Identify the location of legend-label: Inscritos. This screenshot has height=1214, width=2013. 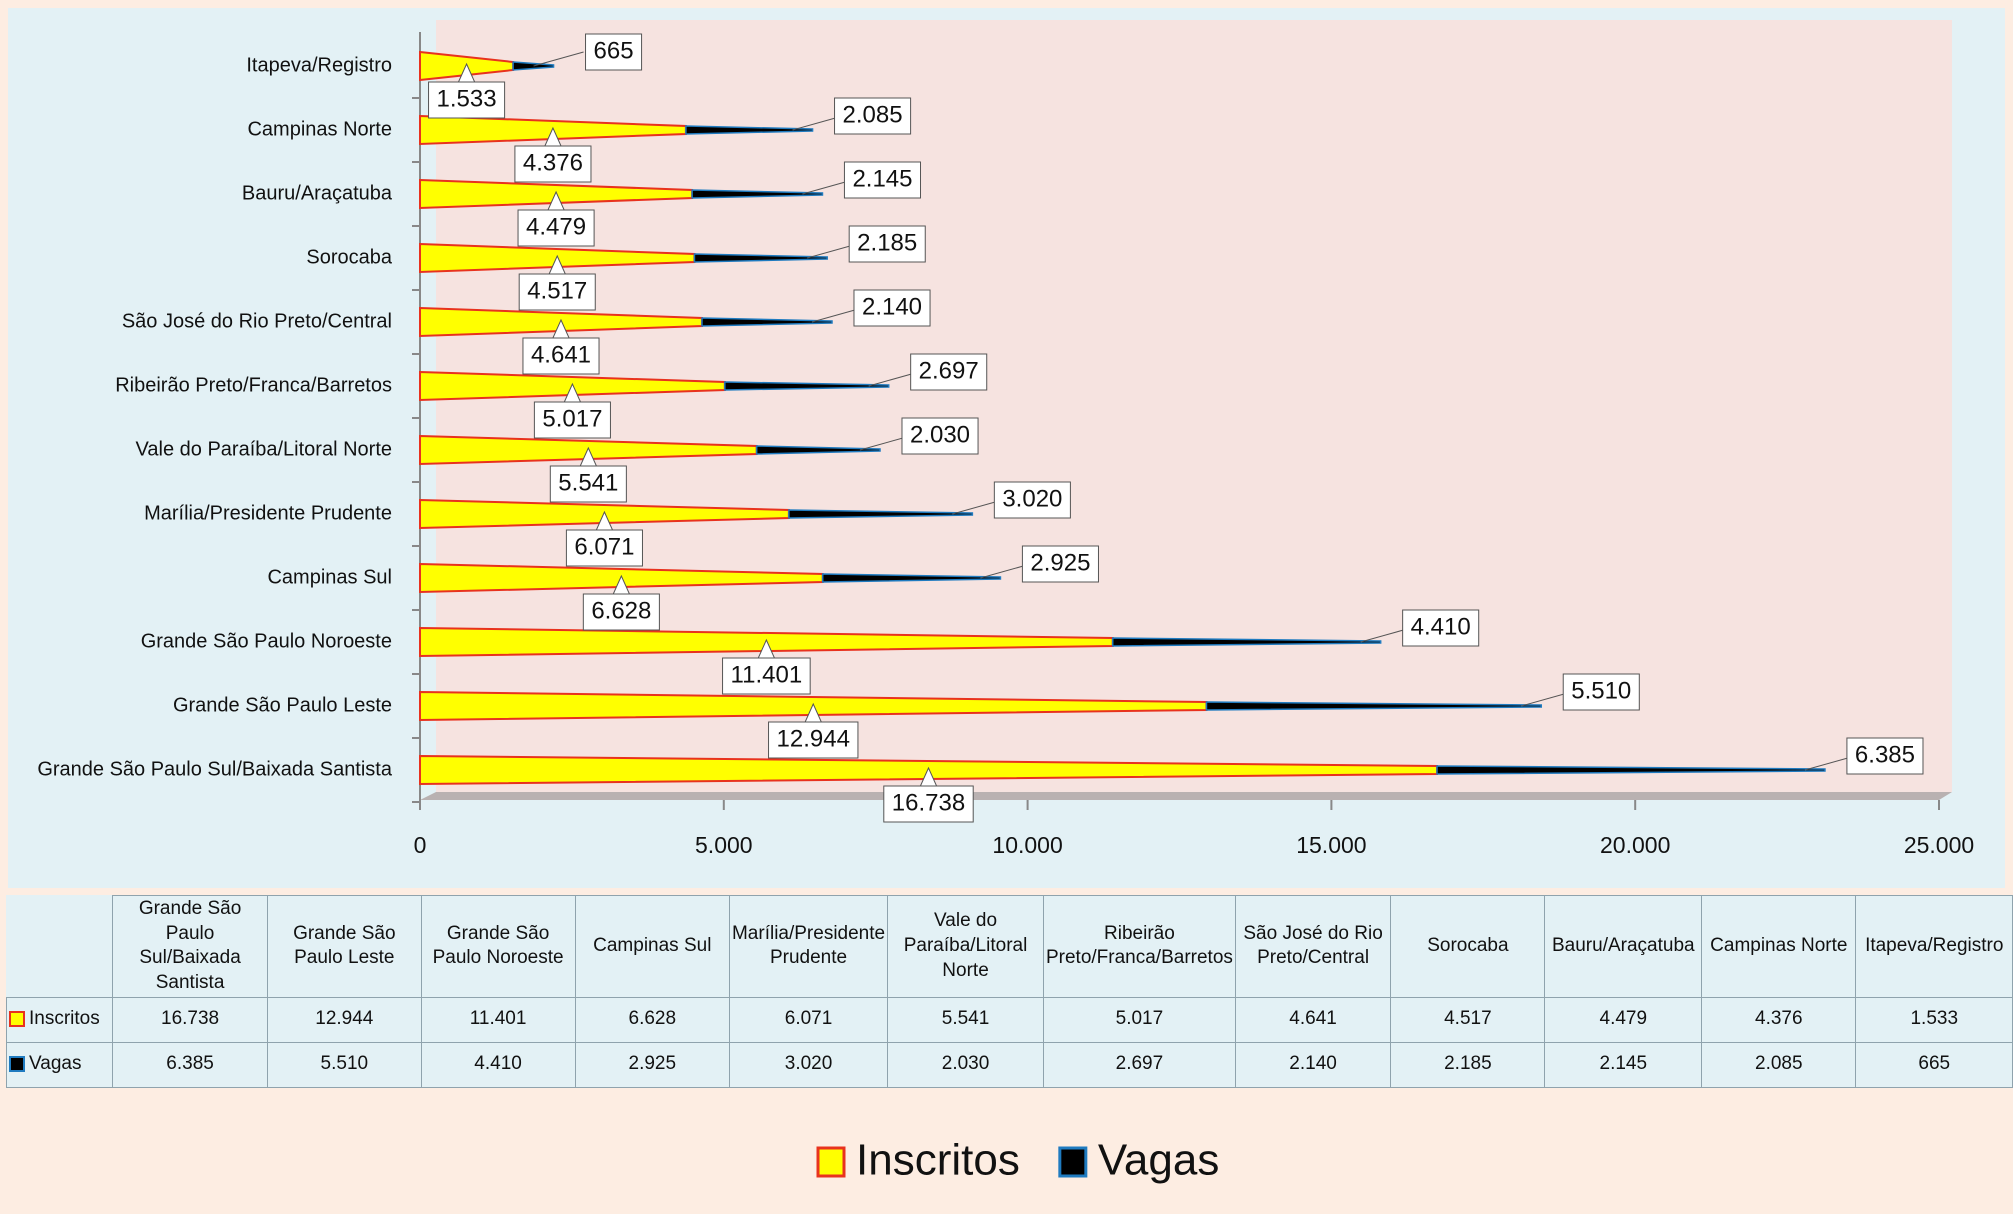
(938, 1160).